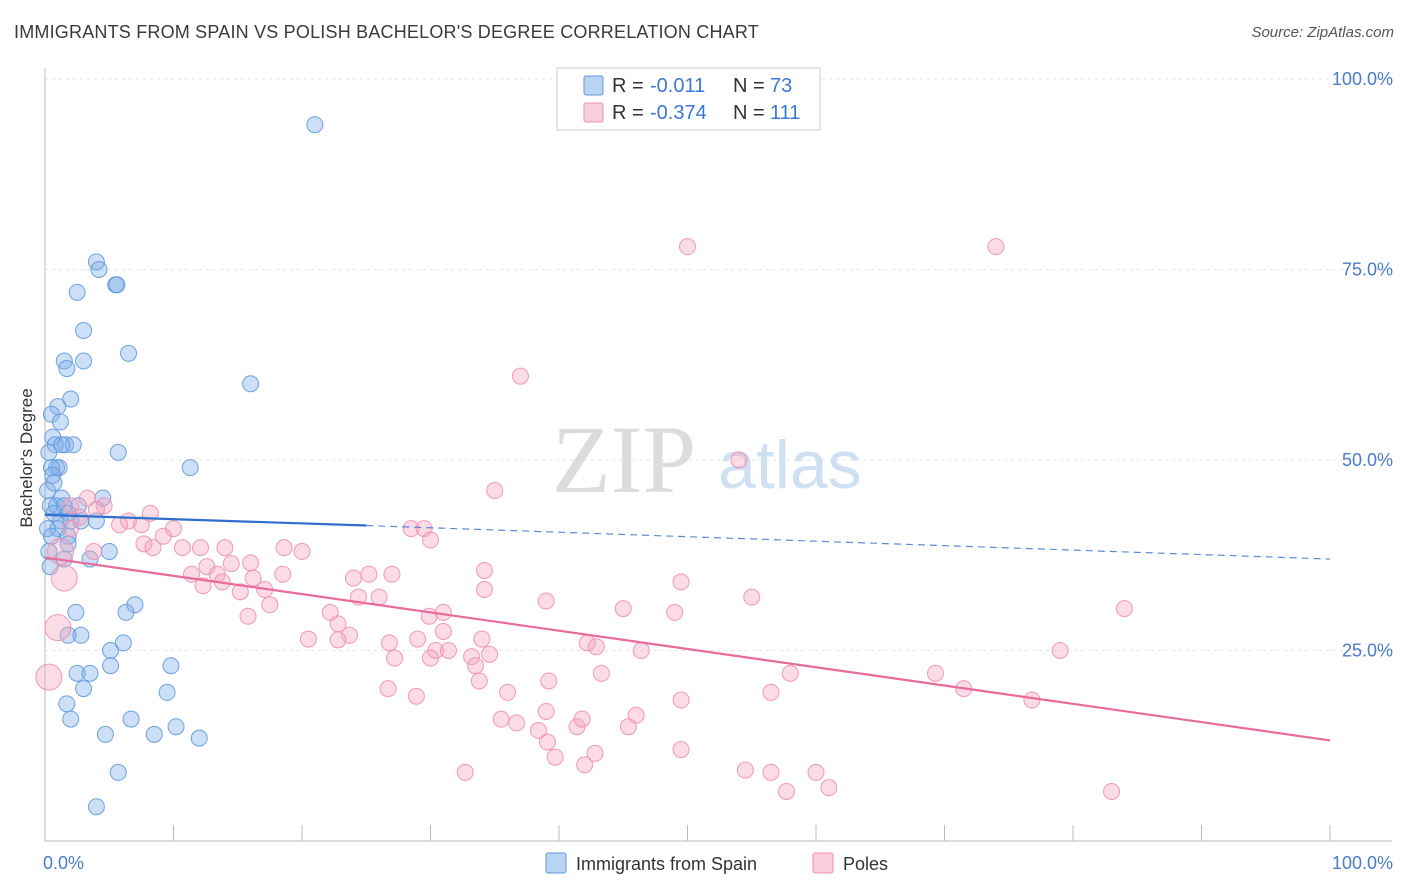 This screenshot has width=1406, height=892. I want to click on stats-n-value-poles: 111, so click(785, 113).